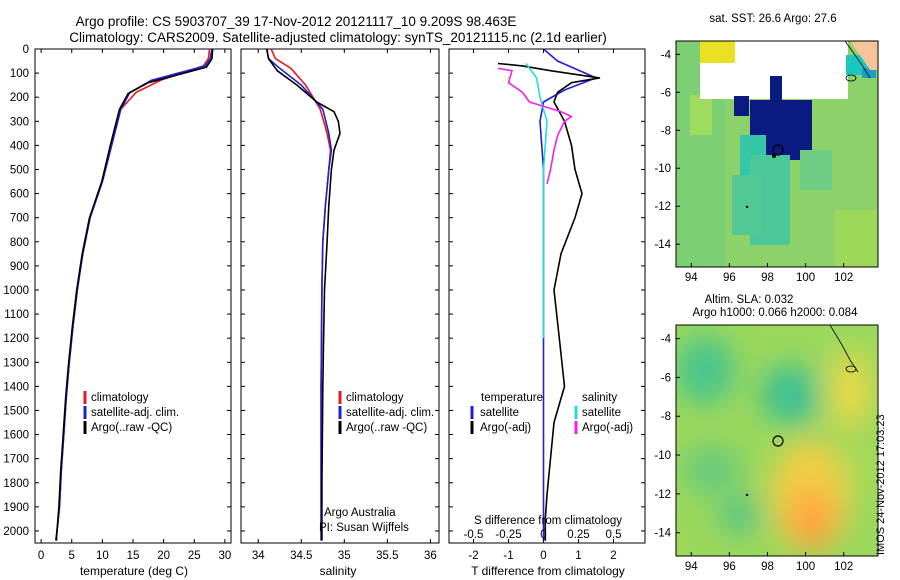  What do you see at coordinates (568, 294) in the screenshot?
I see `series-line-temperature-satellite` at bounding box center [568, 294].